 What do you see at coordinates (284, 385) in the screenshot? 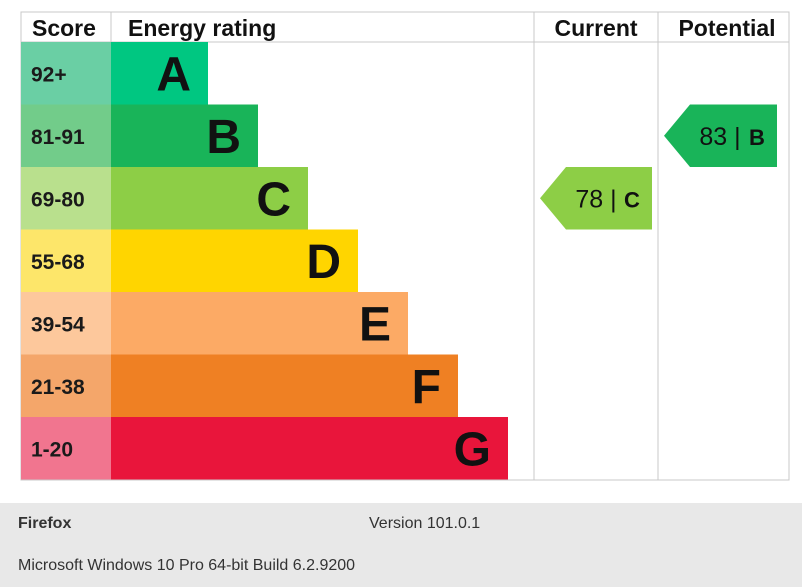
I see `rating-bar-f` at bounding box center [284, 385].